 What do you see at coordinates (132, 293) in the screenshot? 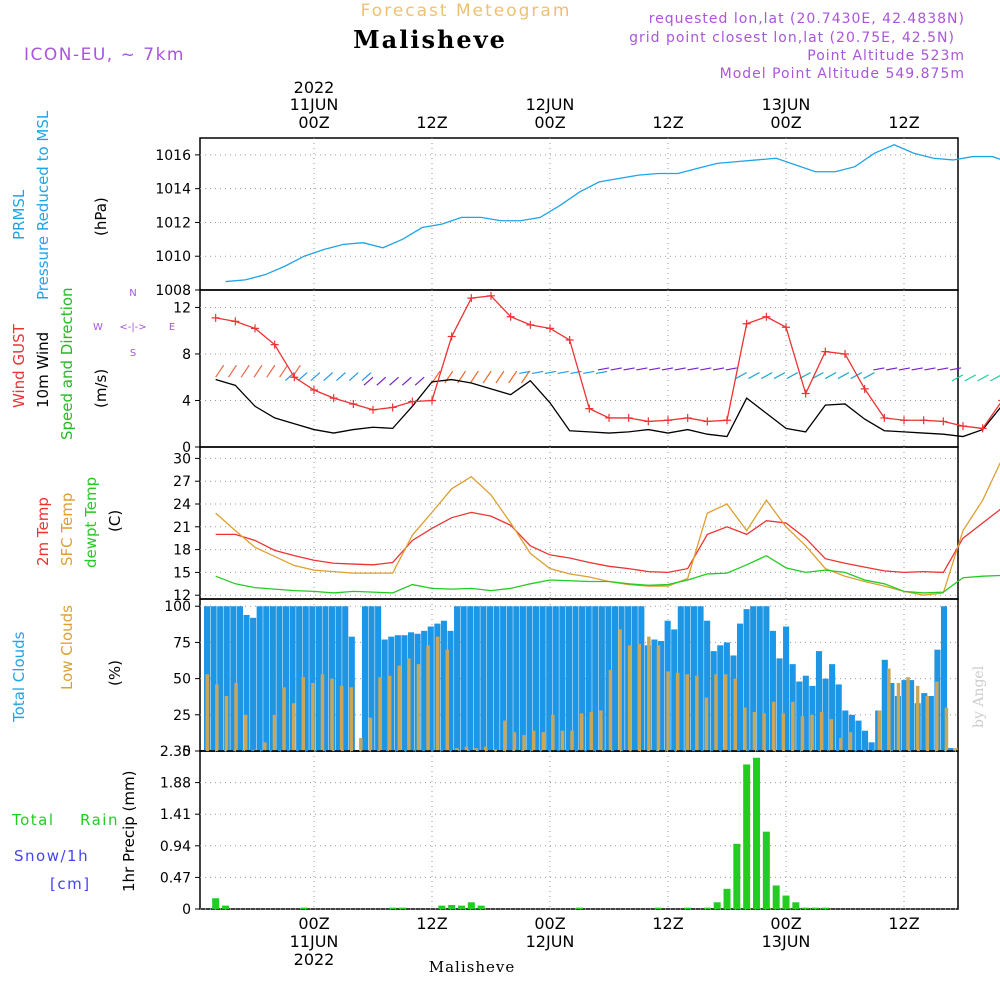
I see `compass-n: N` at bounding box center [132, 293].